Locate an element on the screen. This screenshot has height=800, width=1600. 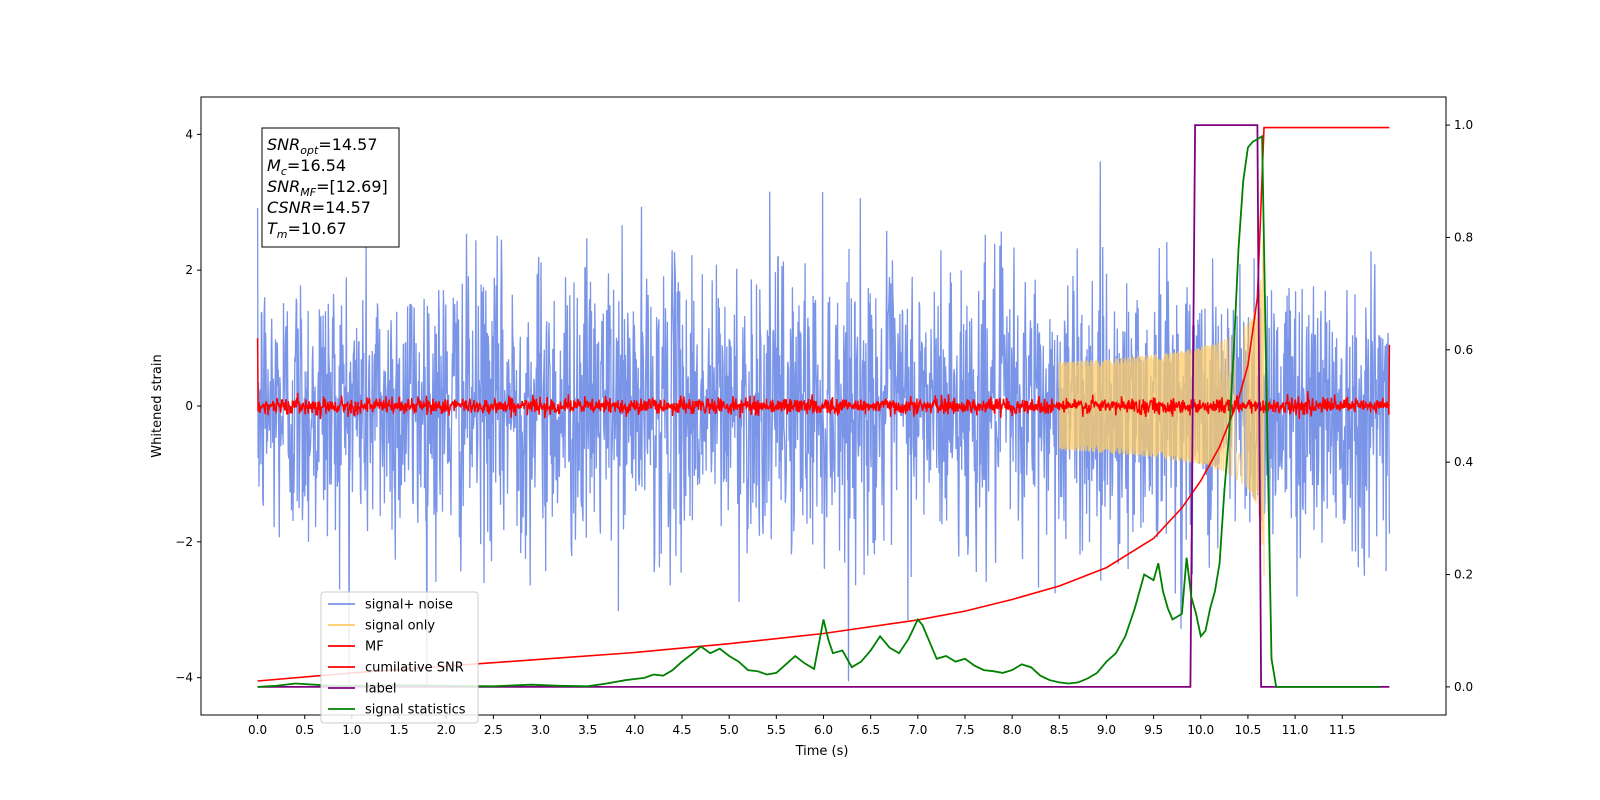
x-tick-label: 0.5 is located at coordinates (304, 730).